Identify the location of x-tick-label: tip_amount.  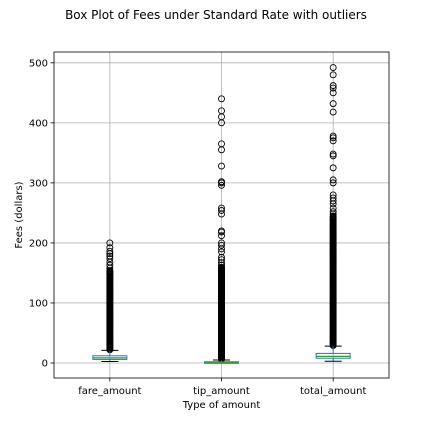
(221, 391).